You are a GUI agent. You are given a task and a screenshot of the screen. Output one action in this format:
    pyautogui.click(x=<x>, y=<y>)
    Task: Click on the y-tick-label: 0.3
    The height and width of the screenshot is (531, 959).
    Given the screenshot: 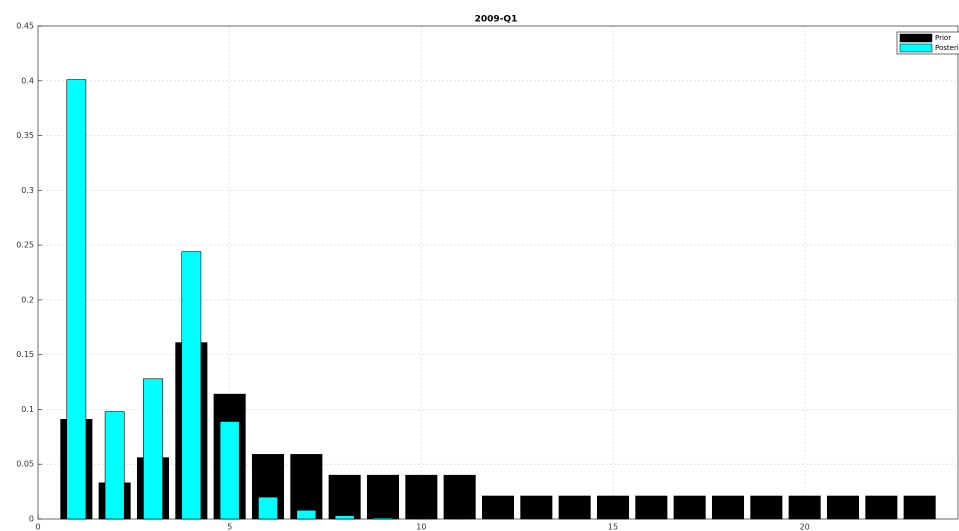 What is the action you would take?
    pyautogui.click(x=27, y=190)
    